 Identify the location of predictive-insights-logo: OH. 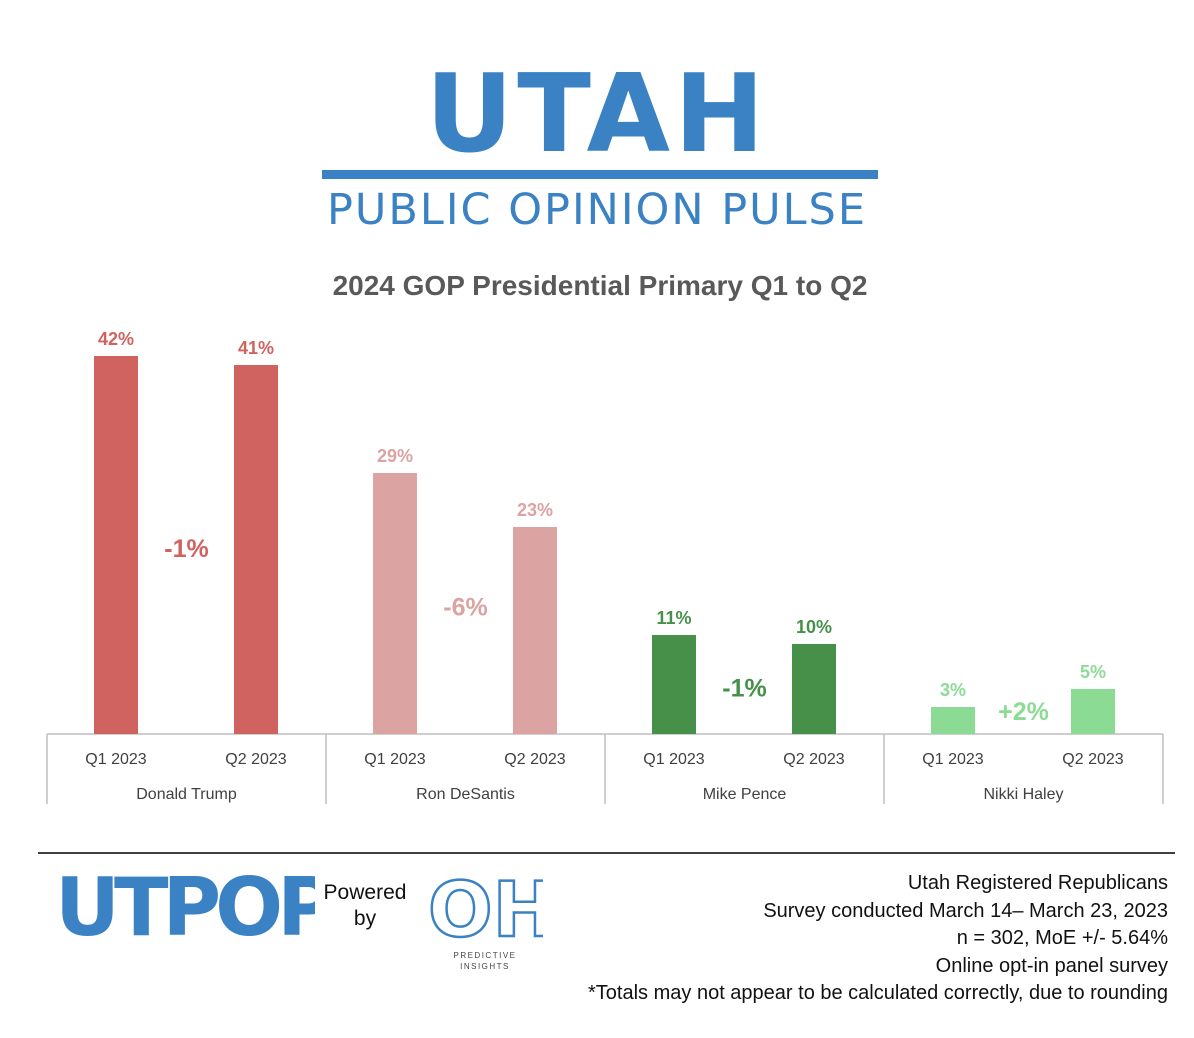
(485, 906).